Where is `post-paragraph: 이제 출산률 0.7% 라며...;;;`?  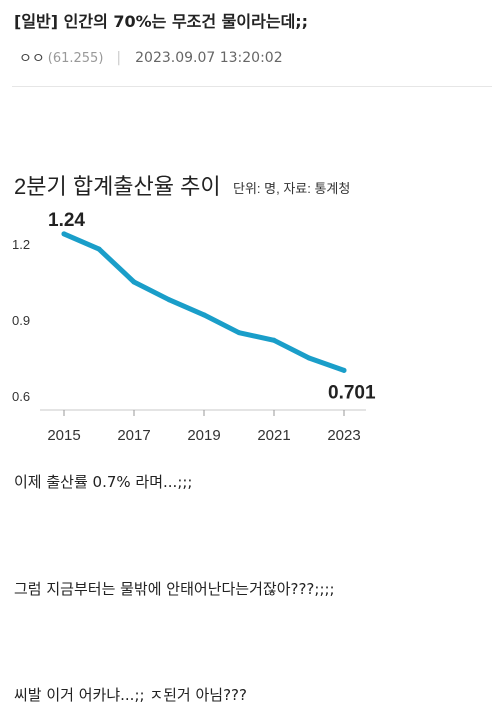 post-paragraph: 이제 출산률 0.7% 라며...;;; is located at coordinates (103, 482).